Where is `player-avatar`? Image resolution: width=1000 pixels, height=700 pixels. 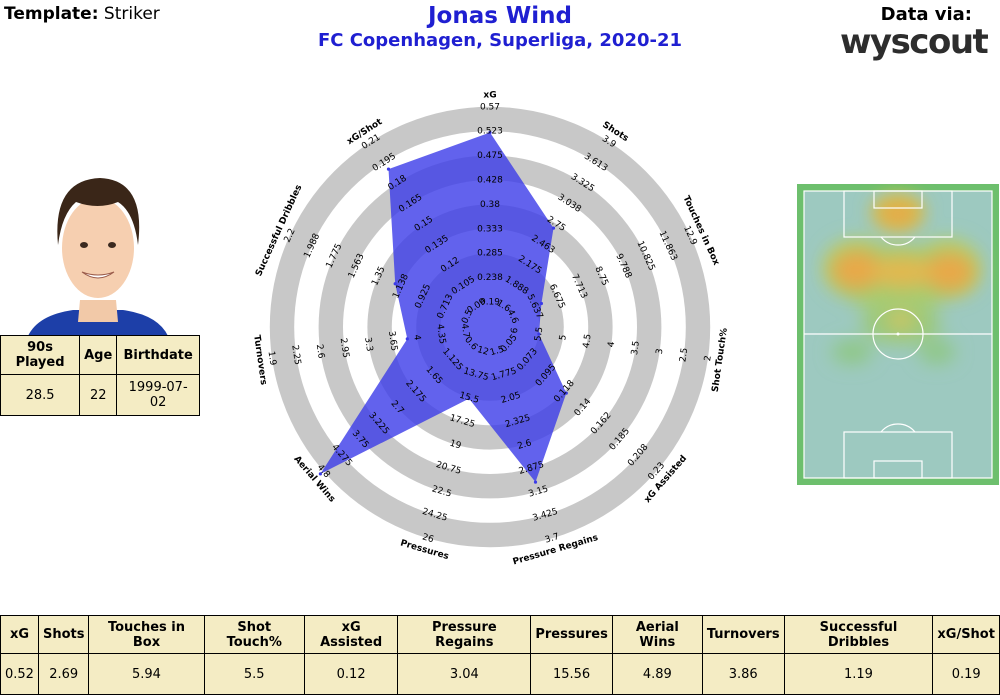
player-avatar is located at coordinates (98, 257).